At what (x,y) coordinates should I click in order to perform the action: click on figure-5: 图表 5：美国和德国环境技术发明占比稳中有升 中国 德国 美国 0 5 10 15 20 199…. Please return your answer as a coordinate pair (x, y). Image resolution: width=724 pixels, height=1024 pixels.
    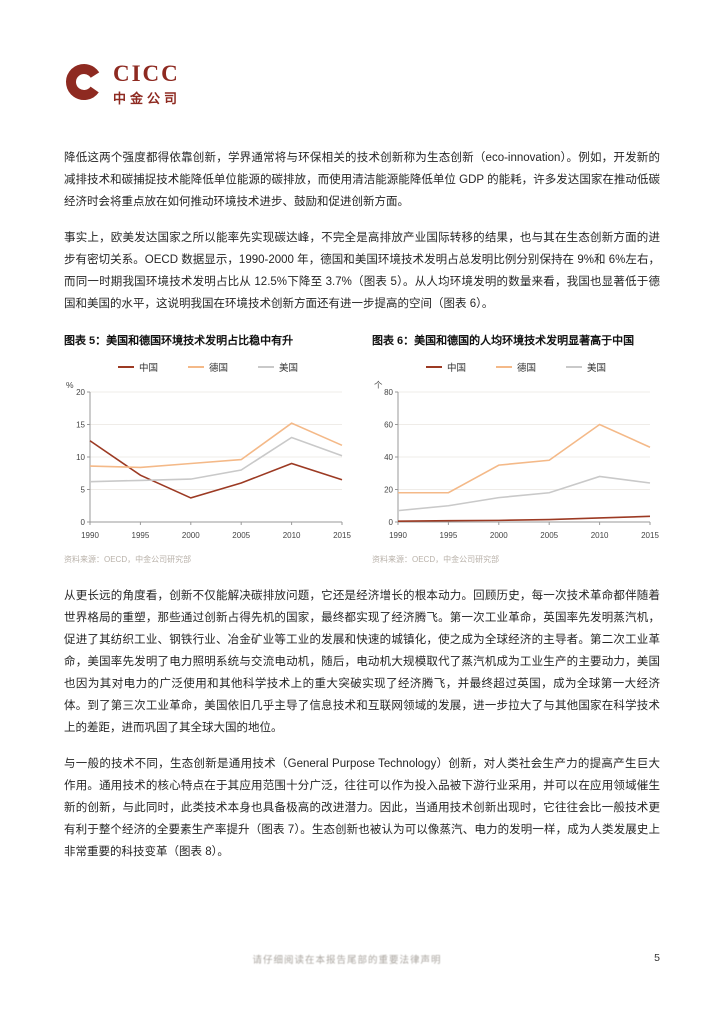
    Looking at the image, I should click on (208, 448).